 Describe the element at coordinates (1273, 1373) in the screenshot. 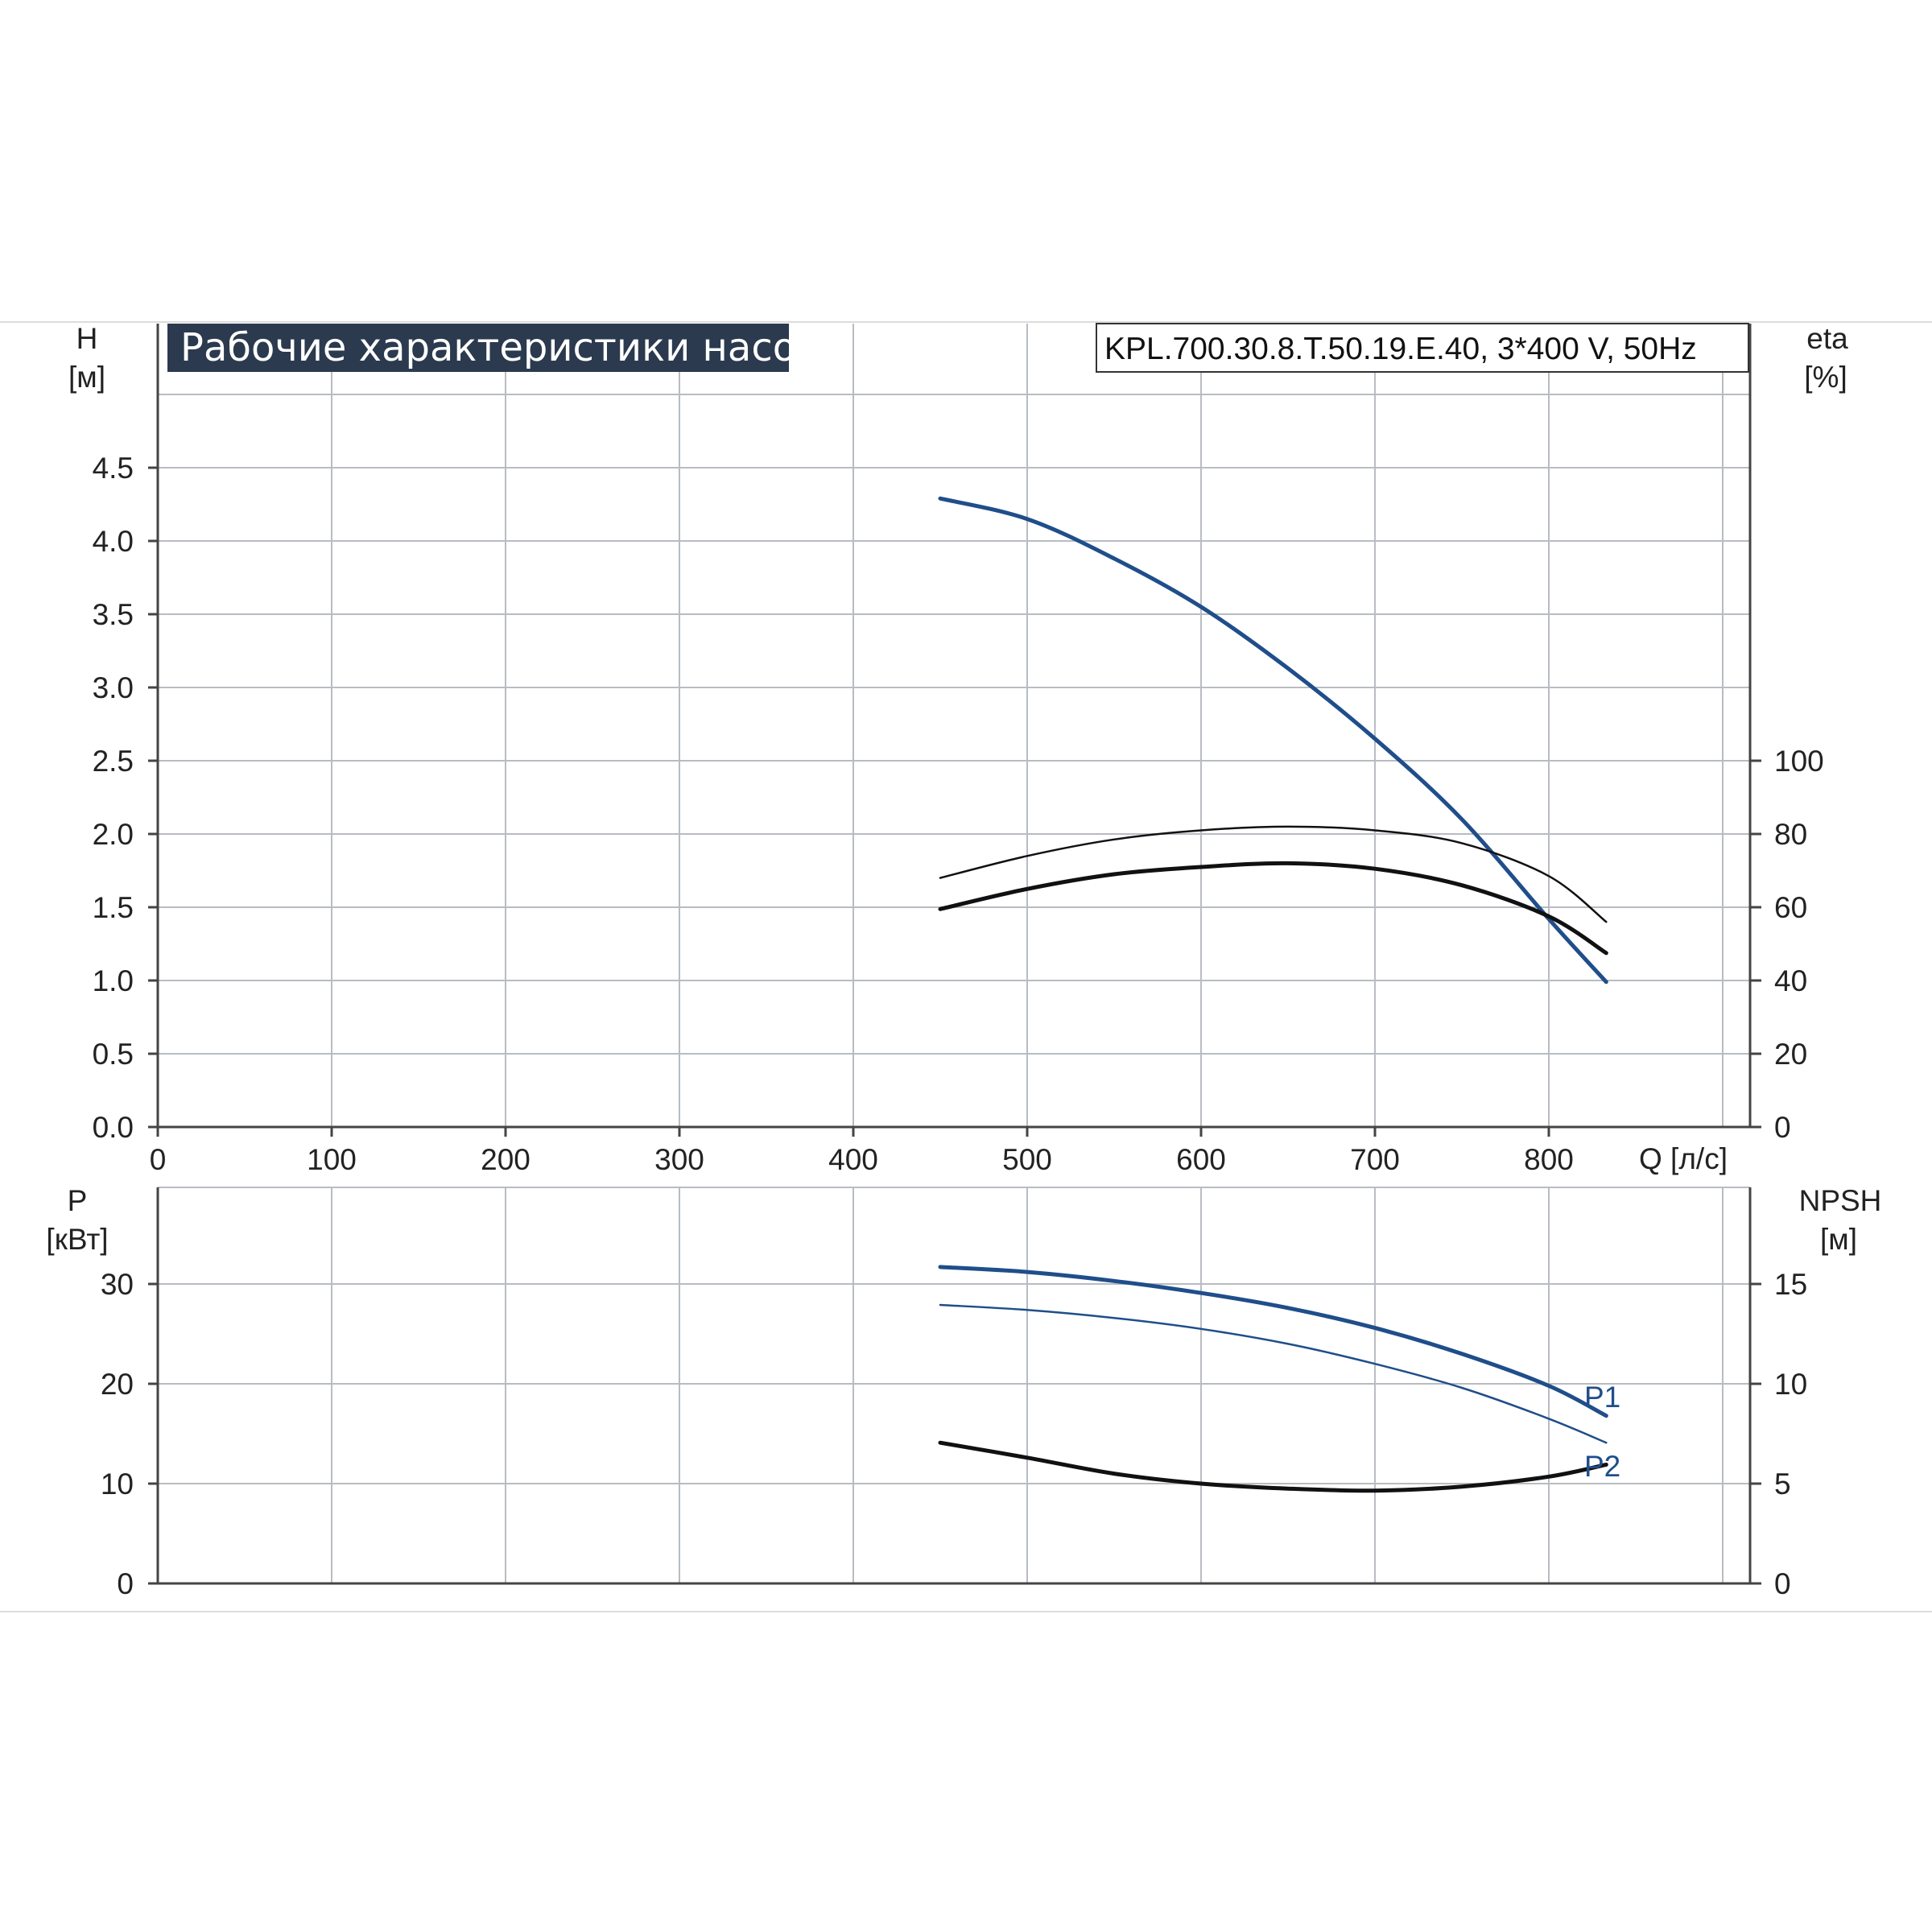

I see `p2-curve` at that location.